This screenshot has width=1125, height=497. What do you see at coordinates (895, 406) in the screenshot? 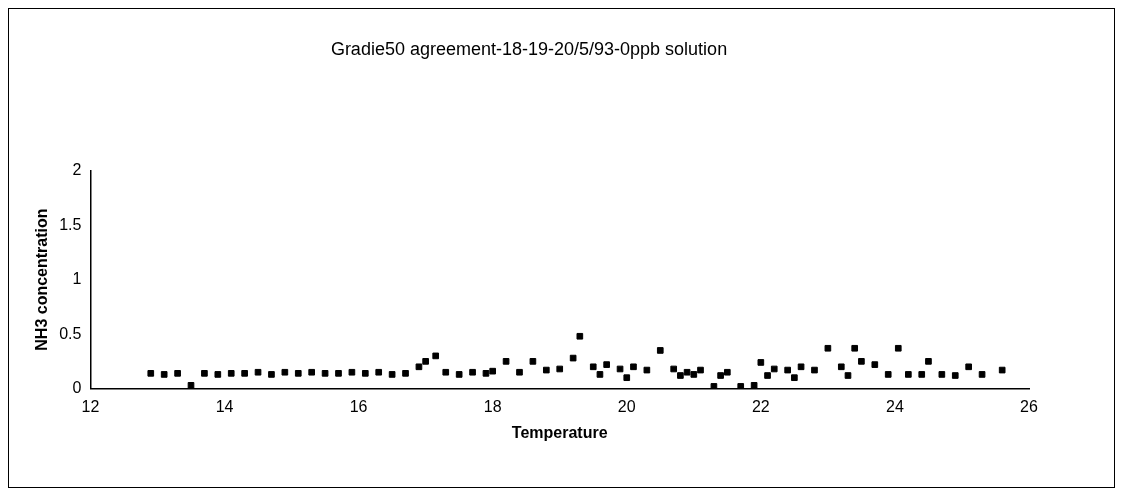
I see `x-tick-label: 24` at bounding box center [895, 406].